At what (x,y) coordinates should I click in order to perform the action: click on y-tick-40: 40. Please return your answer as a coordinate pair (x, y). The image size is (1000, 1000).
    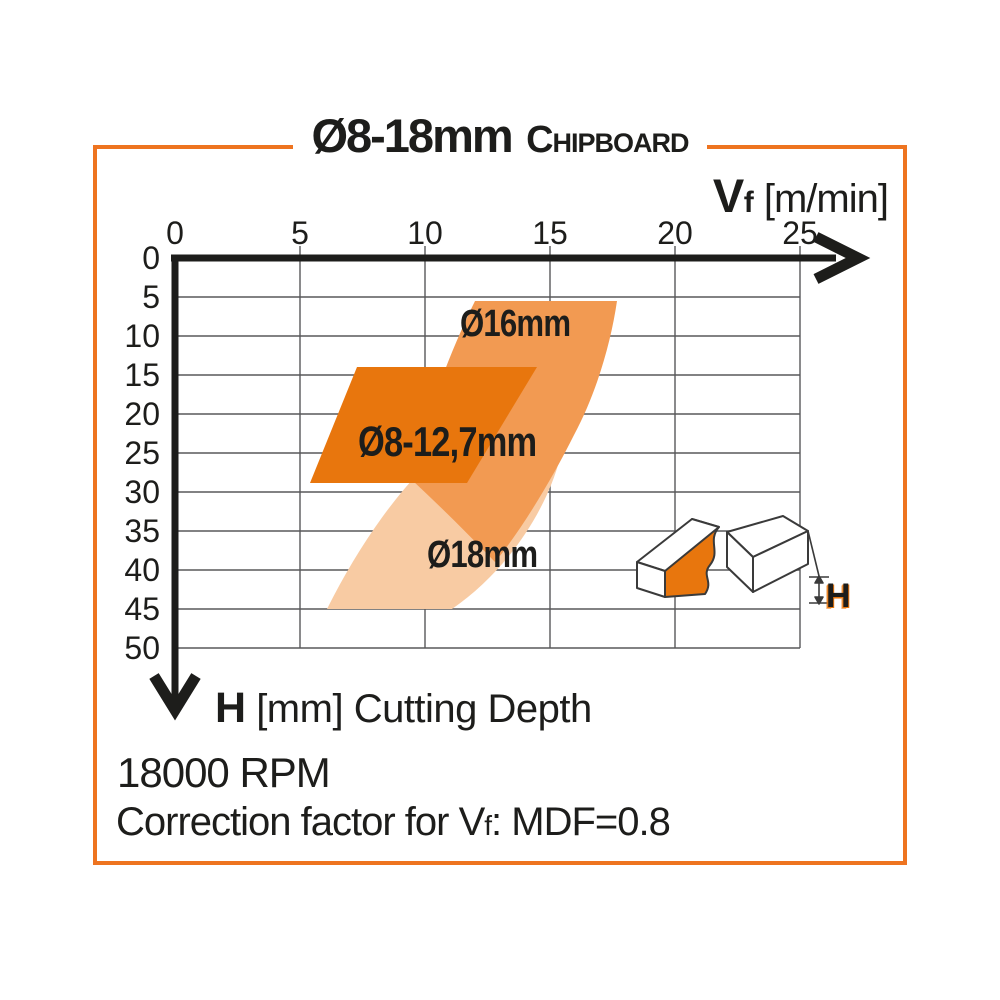
    Looking at the image, I should click on (142, 570).